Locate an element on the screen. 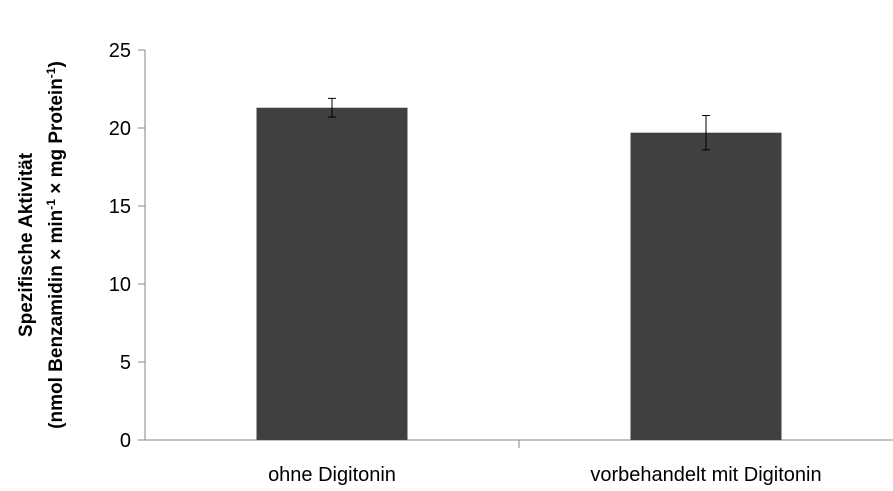  x-tick-label: vorbehandelt mit Digitonin is located at coordinates (705, 475).